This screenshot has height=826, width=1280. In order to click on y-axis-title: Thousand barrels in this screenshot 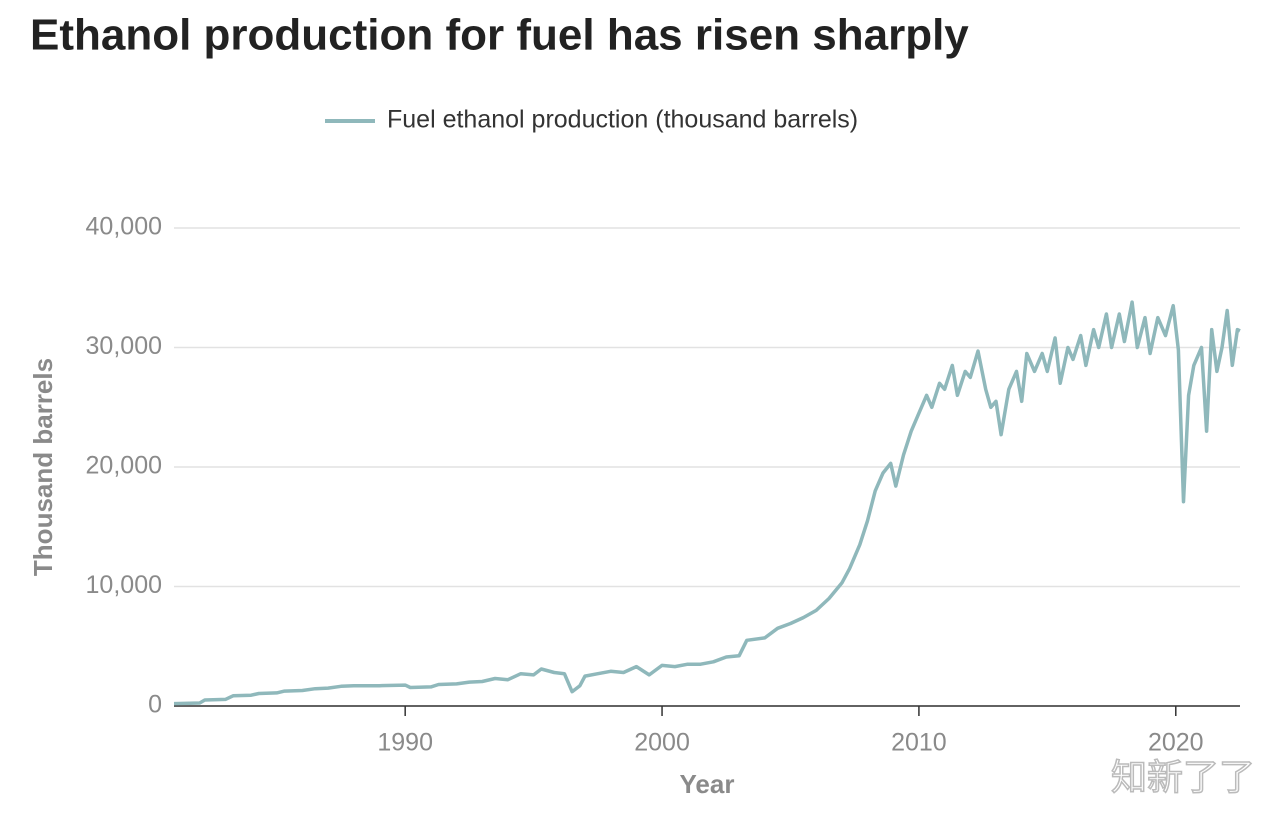, I will do `click(43, 467)`.